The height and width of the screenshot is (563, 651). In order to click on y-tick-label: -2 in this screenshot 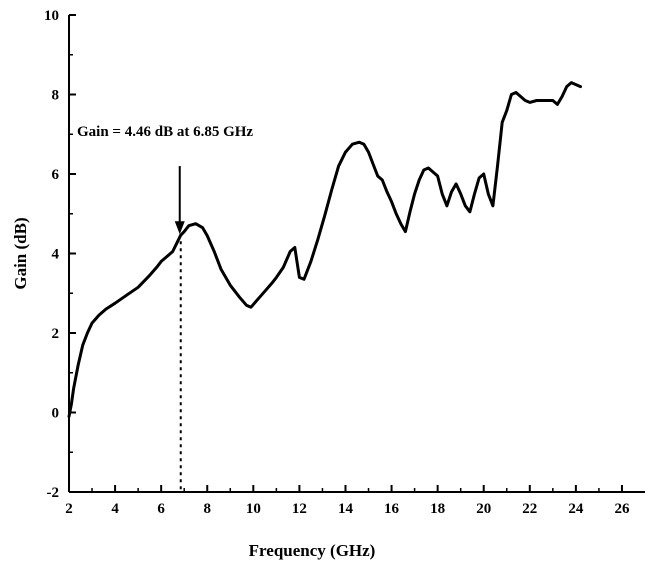, I will do `click(53, 493)`.